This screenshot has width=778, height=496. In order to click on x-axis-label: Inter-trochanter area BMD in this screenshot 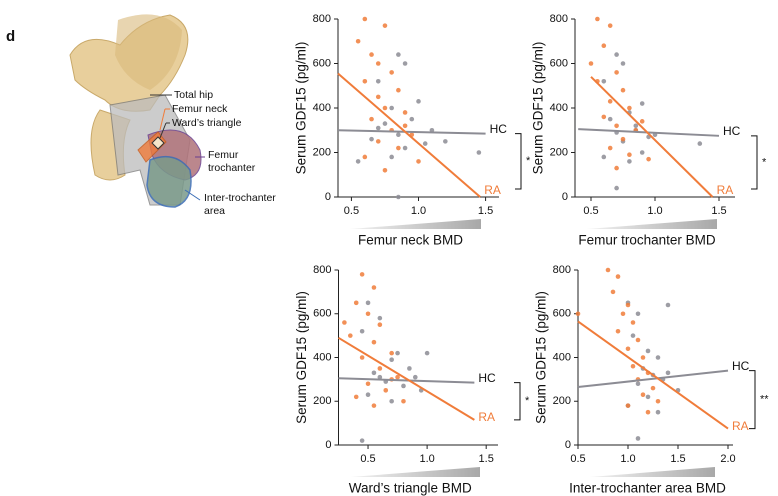, I will do `click(647, 488)`.